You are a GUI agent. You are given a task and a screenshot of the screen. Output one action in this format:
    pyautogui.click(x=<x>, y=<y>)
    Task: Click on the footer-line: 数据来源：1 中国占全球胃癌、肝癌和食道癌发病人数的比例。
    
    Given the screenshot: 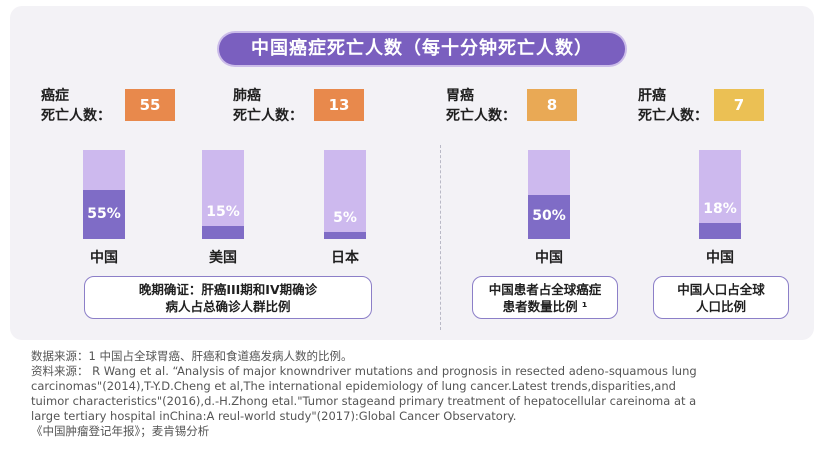 What is the action you would take?
    pyautogui.click(x=192, y=356)
    